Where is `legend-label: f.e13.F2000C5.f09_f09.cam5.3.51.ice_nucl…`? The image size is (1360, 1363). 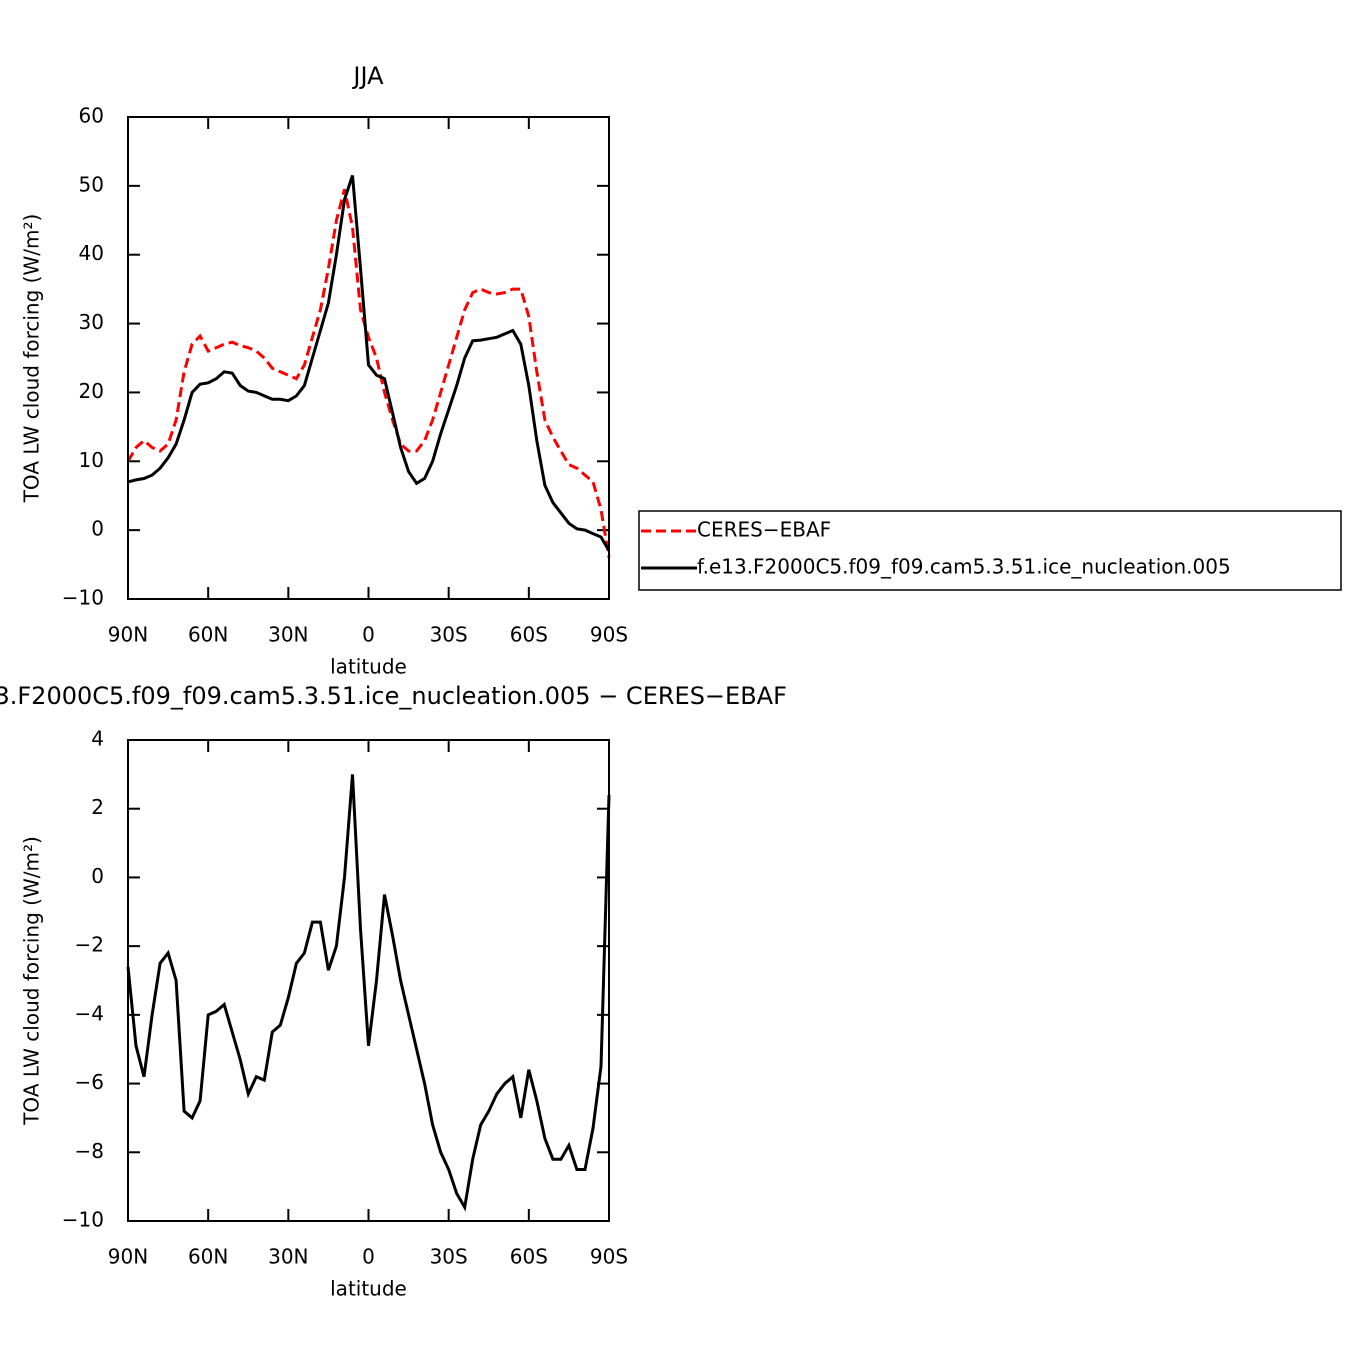
legend-label: f.e13.F2000C5.f09_f09.cam5.3.51.ice_nucl… is located at coordinates (964, 567).